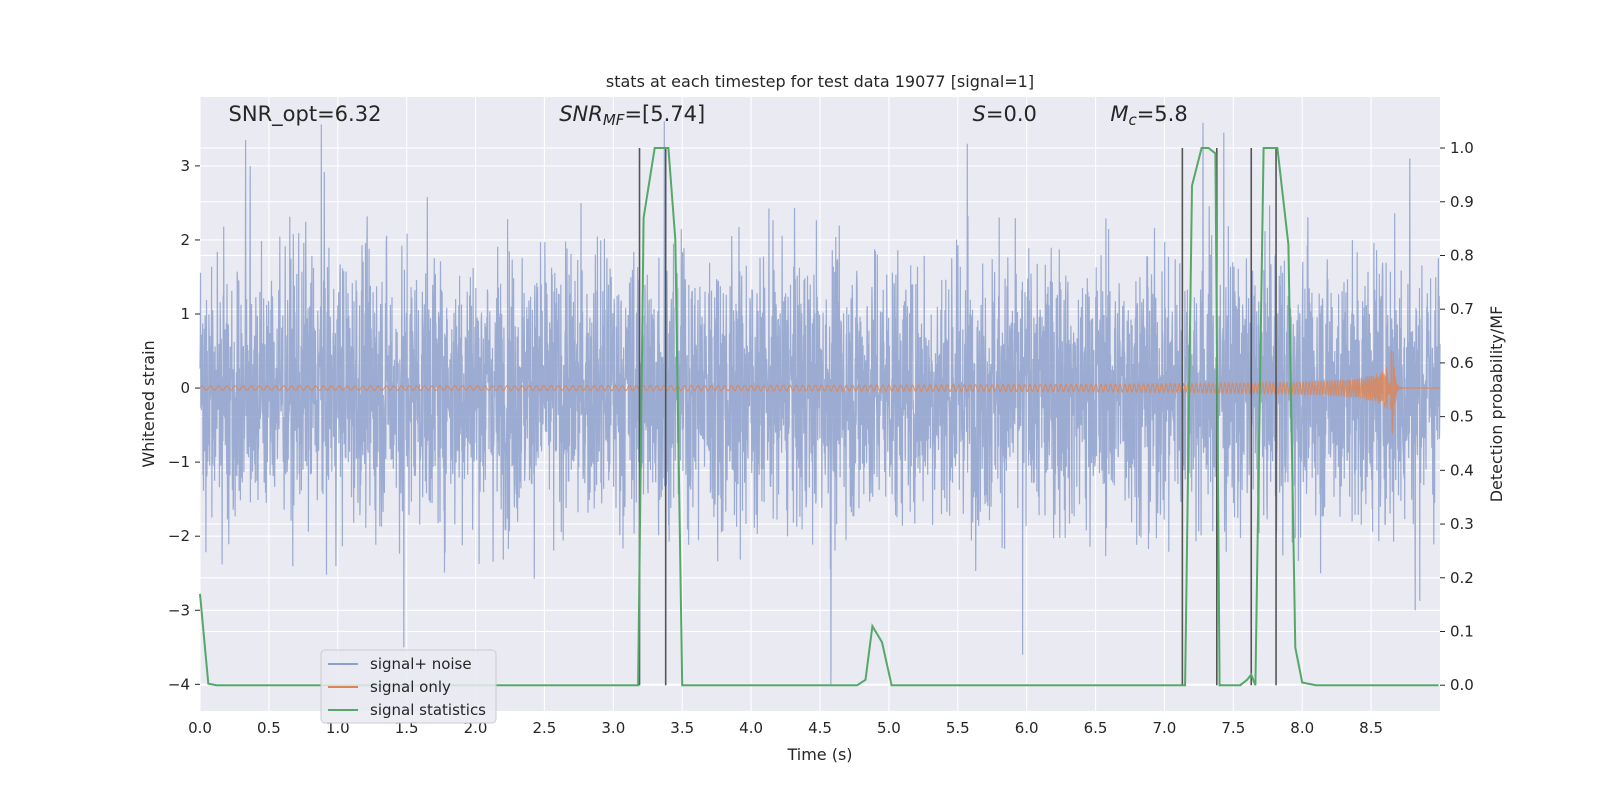 This screenshot has height=800, width=1600. Describe the element at coordinates (179, 462) in the screenshot. I see `y-left-tick-label: −1` at that location.